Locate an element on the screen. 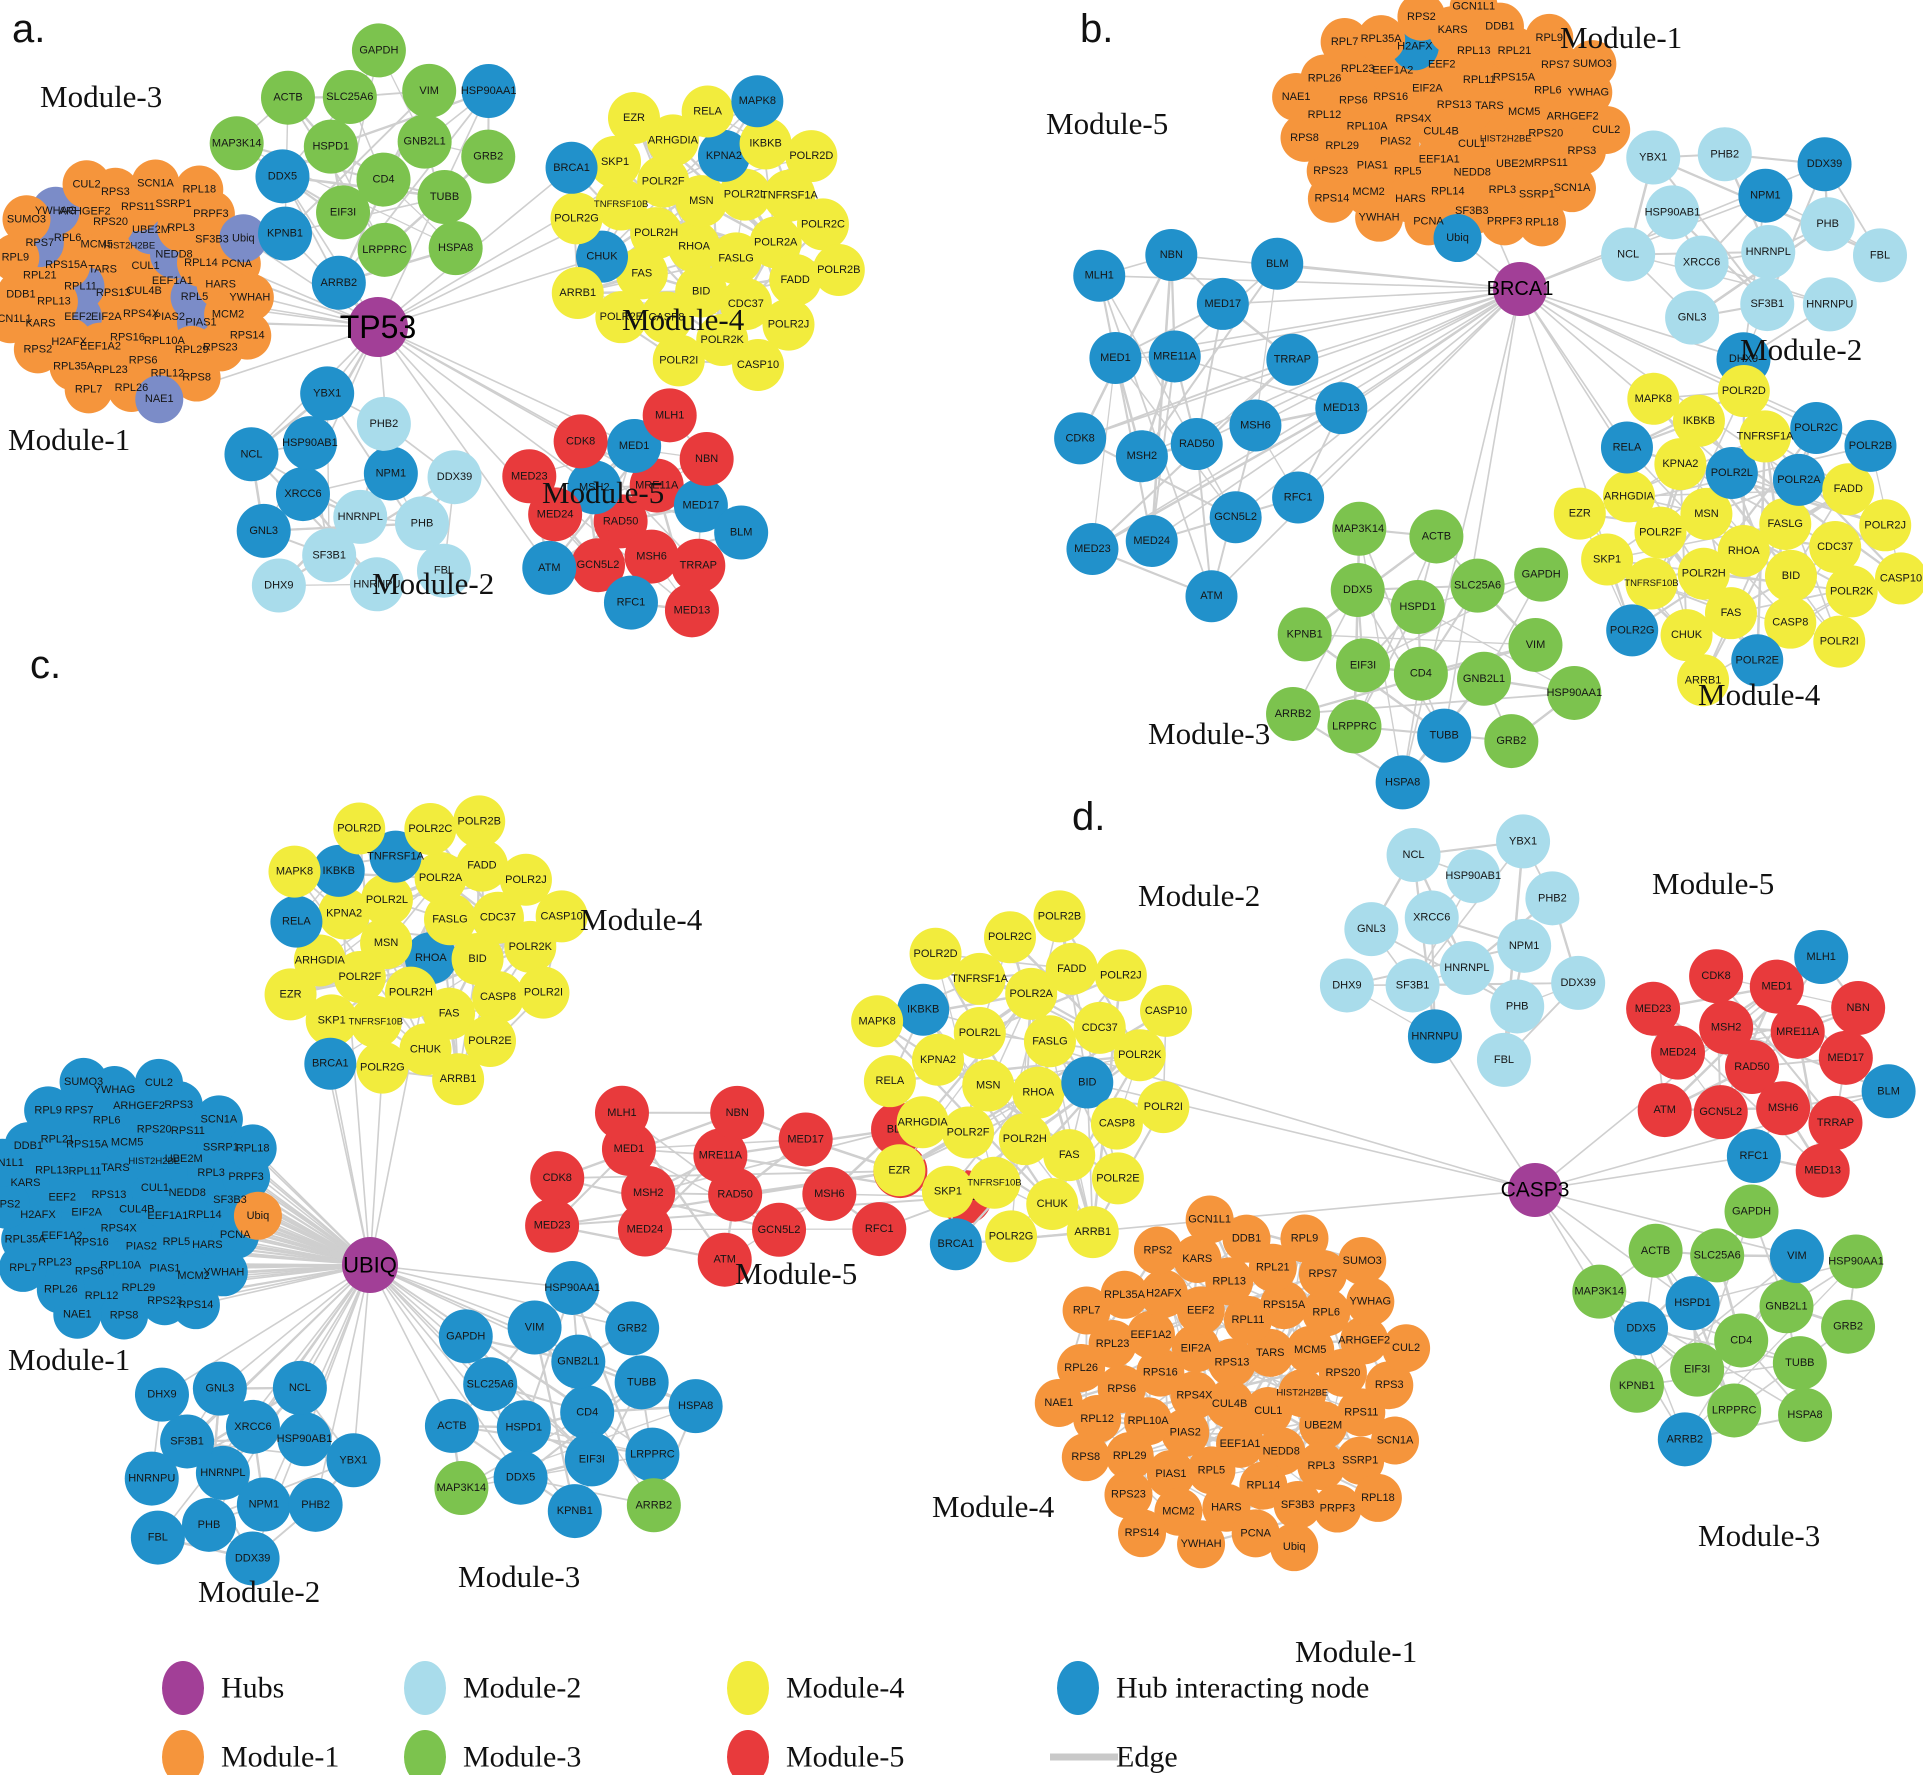 The height and width of the screenshot is (1775, 1923). node-label-RPL13: RPL13 is located at coordinates (1474, 51).